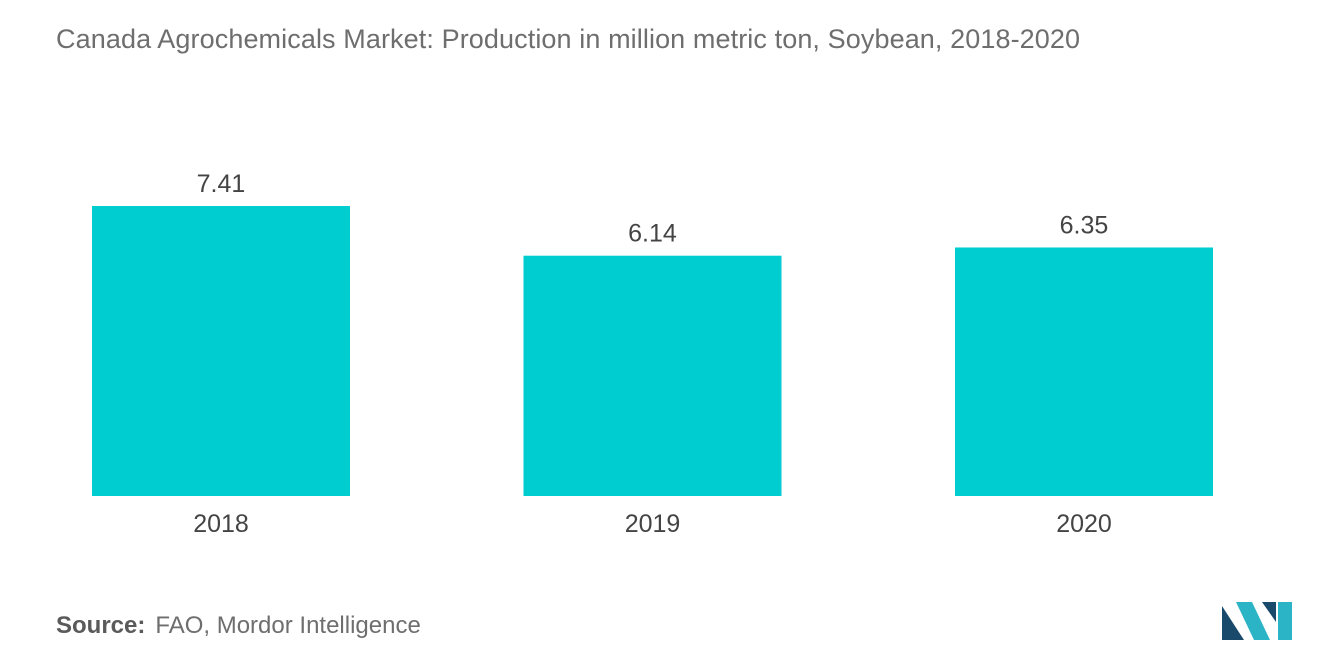 The image size is (1320, 665). Describe the element at coordinates (1257, 621) in the screenshot. I see `mordor-intelligence-logo-icon` at that location.